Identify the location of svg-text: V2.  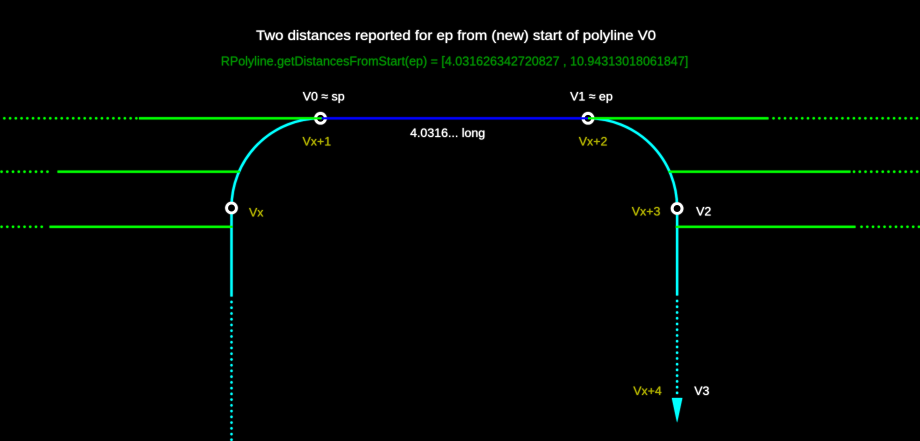
(703, 211).